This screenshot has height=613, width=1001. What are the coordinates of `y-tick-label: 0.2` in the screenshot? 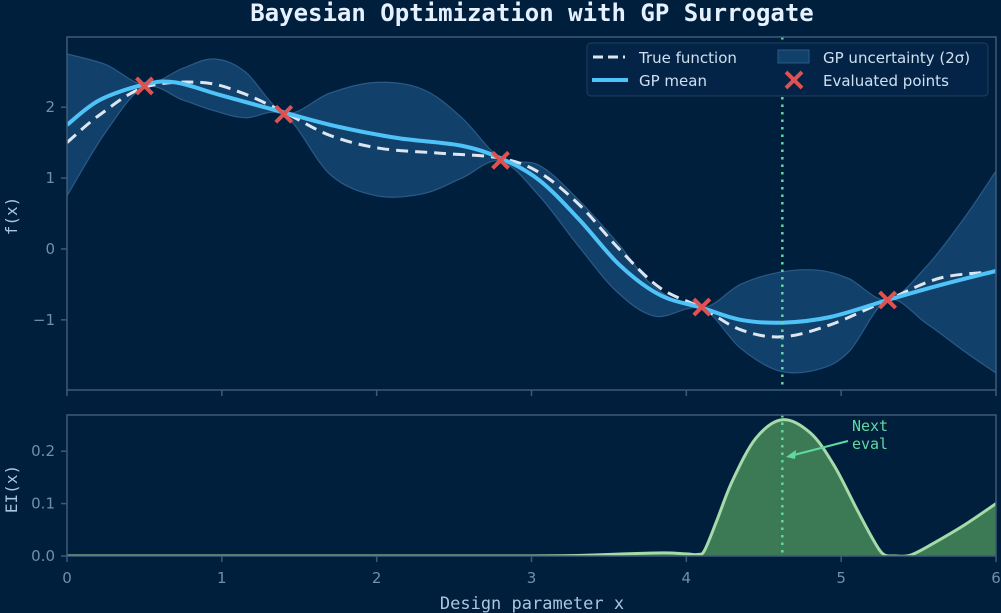 It's located at (43, 451).